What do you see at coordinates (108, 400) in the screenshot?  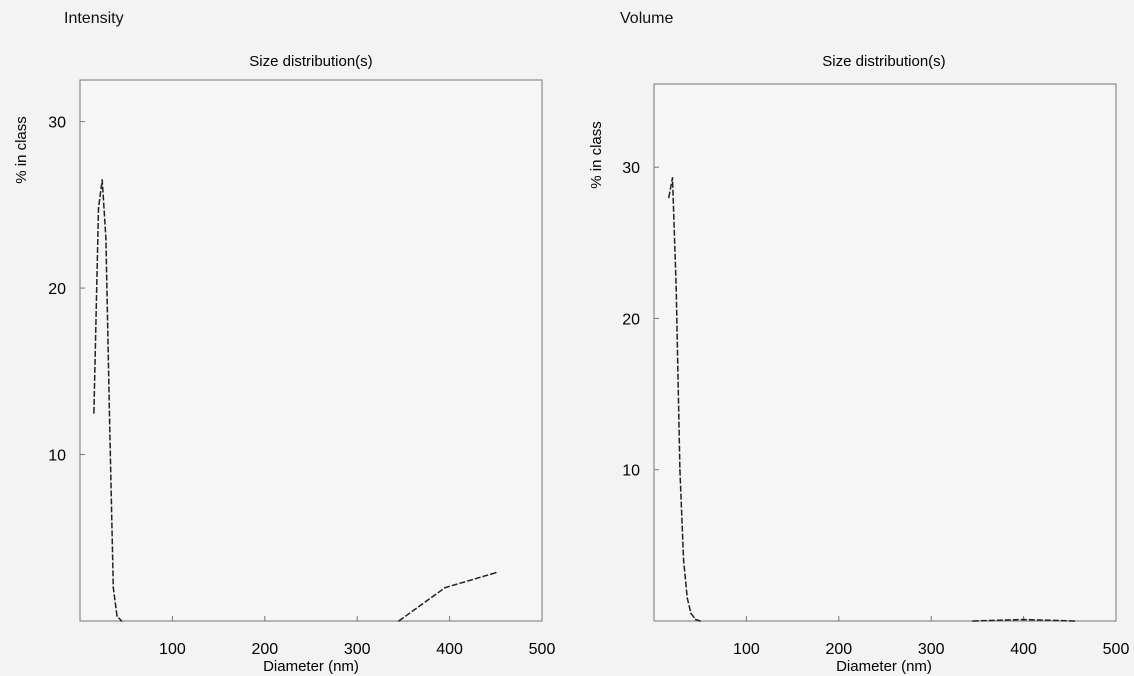 I see `distribution-line` at bounding box center [108, 400].